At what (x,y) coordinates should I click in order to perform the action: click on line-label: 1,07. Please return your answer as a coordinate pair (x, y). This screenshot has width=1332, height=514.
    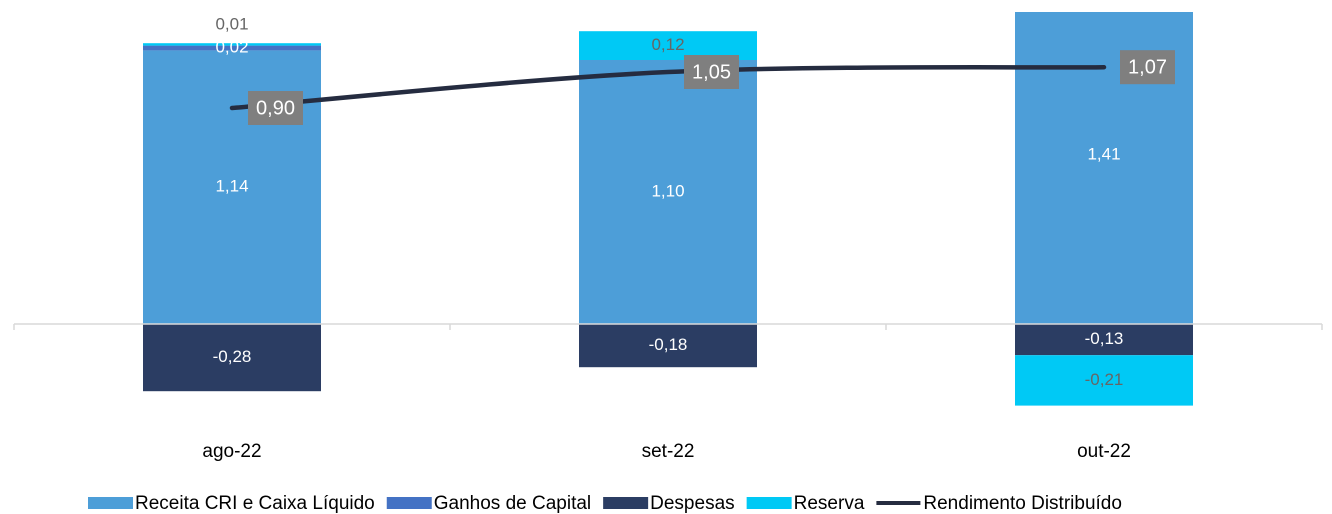
    Looking at the image, I should click on (1147, 67).